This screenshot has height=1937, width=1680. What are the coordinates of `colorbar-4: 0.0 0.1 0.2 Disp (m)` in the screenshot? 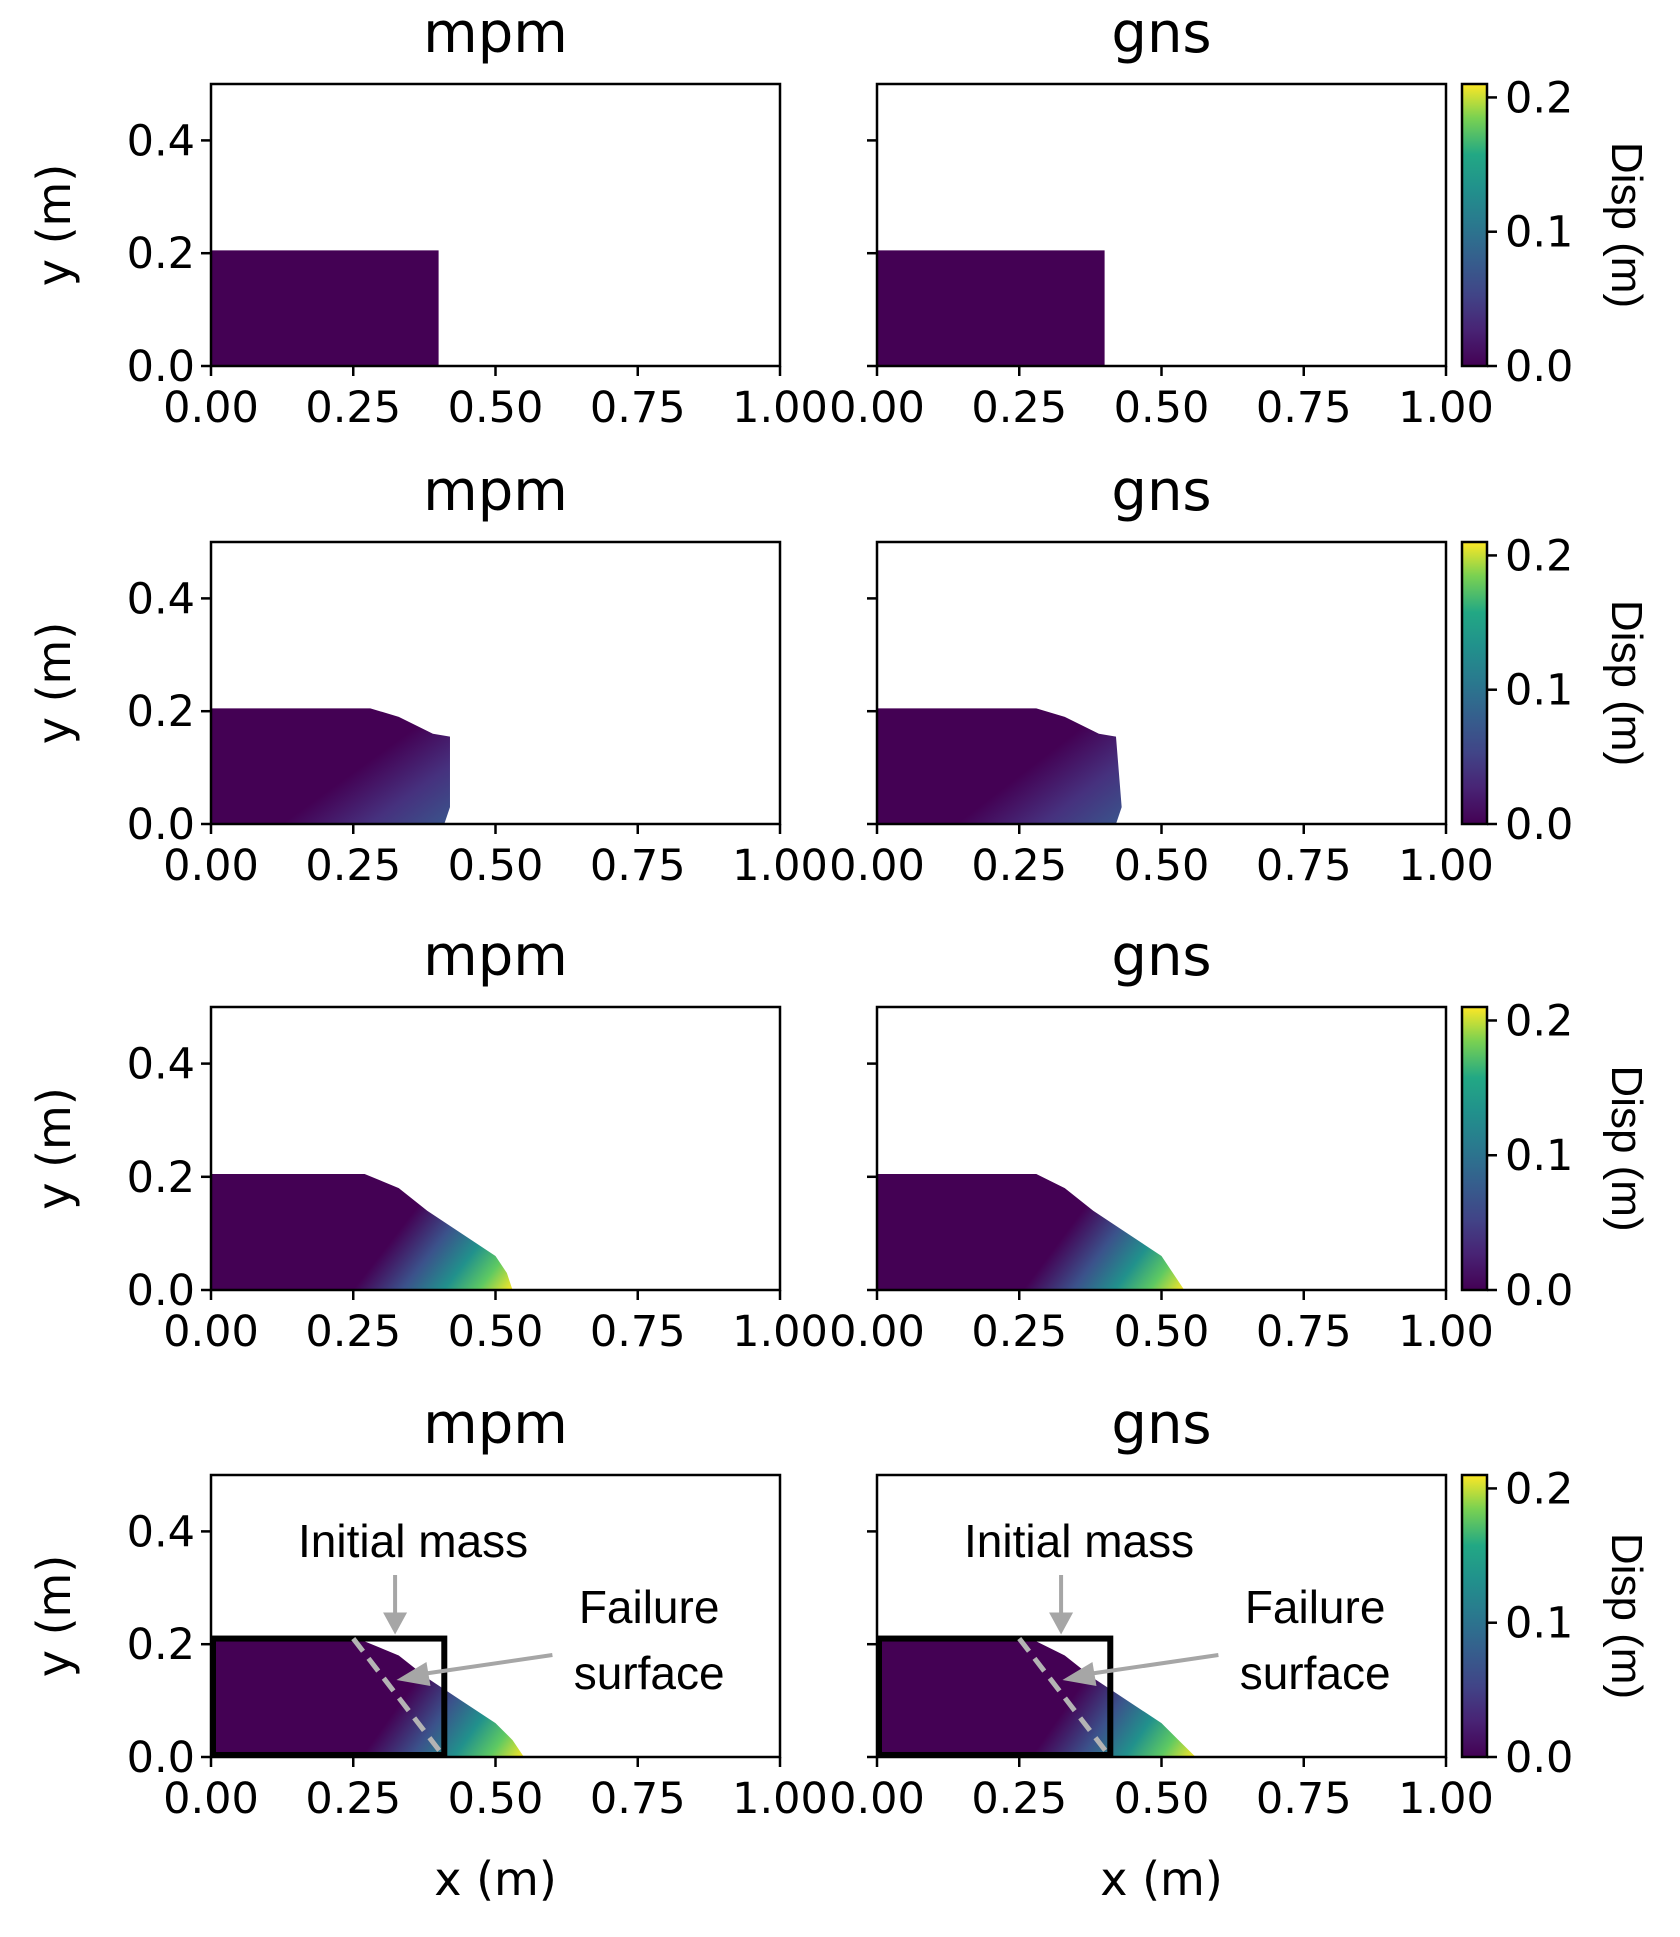 It's located at (1555, 1623).